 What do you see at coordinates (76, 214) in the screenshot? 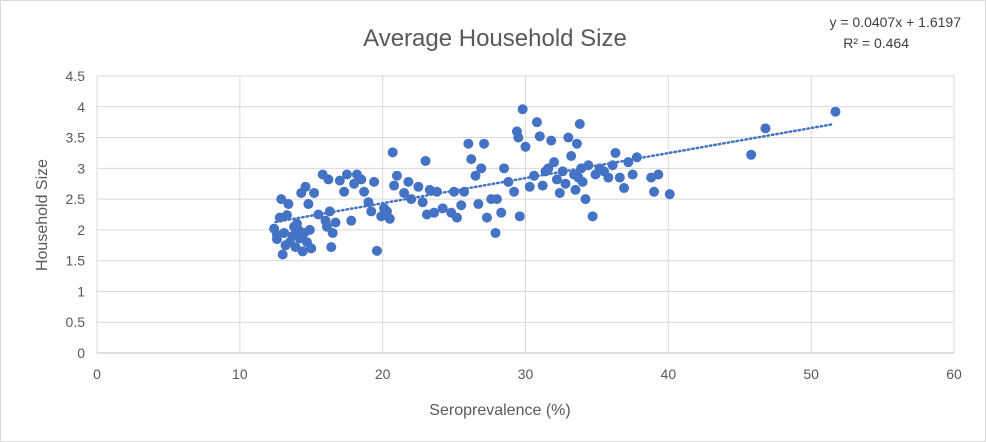
I see `y-axis-tick-labels: 0 0.5 1 1.5 2 2.5 3 3.5 4 4.5` at bounding box center [76, 214].